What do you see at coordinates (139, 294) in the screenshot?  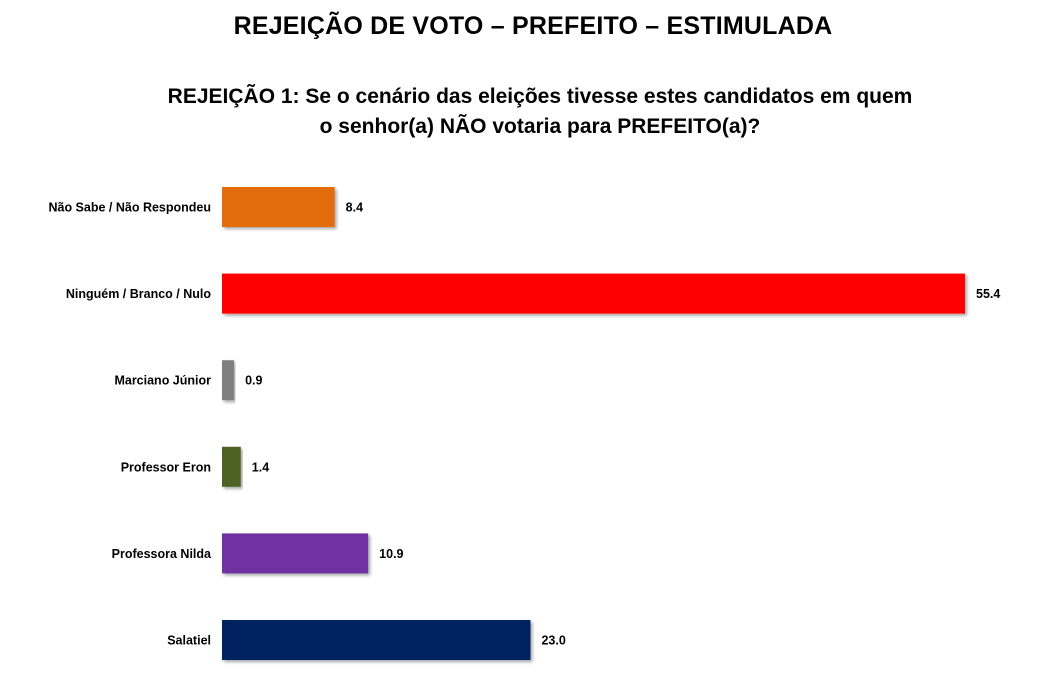 I see `category-label-ninguem-branco-nulo: Ninguém / Branco / Nulo` at bounding box center [139, 294].